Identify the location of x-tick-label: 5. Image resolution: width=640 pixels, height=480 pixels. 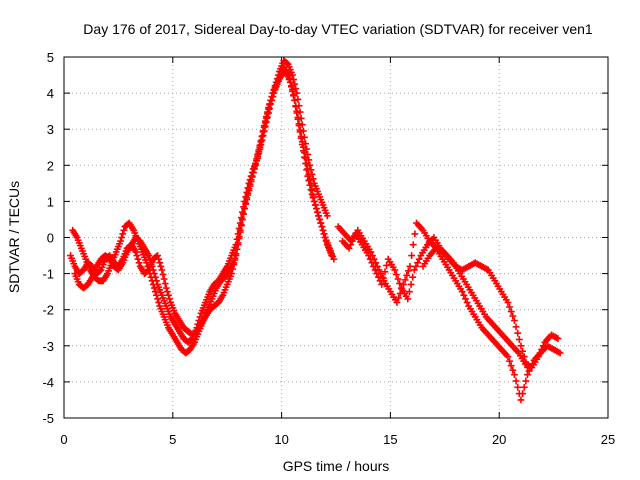
(172, 439).